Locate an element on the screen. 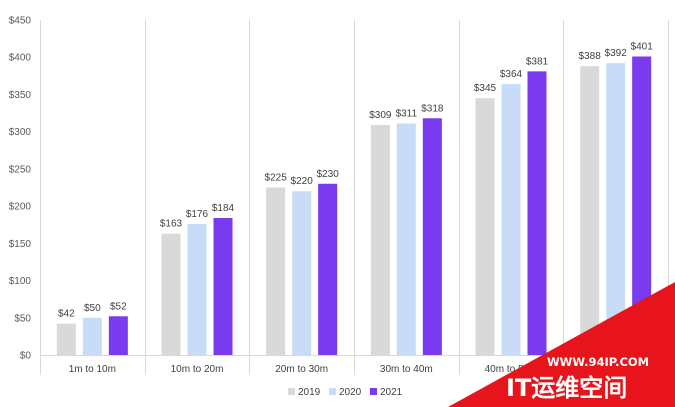 The image size is (675, 407). data-label: $345 is located at coordinates (485, 88).